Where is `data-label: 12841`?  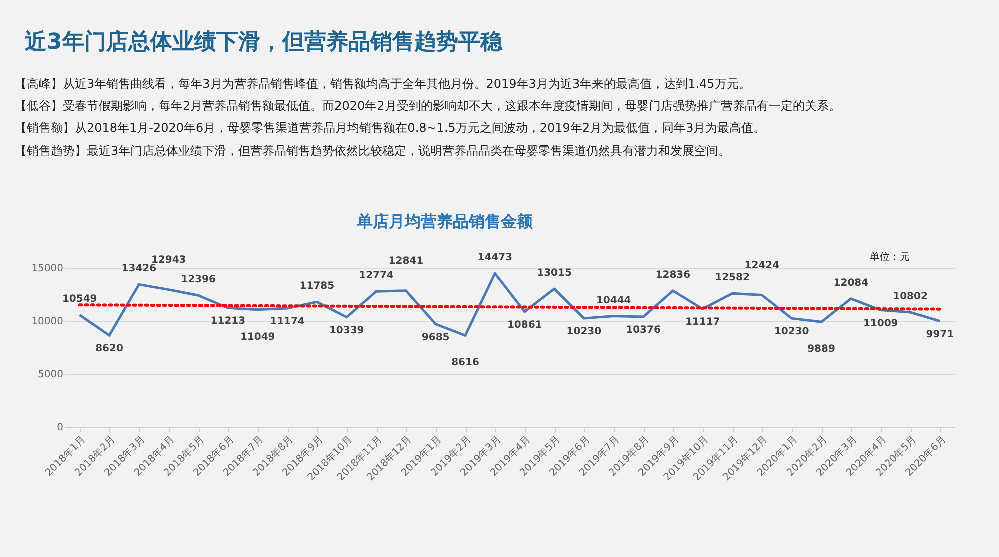
data-label: 12841 is located at coordinates (406, 261).